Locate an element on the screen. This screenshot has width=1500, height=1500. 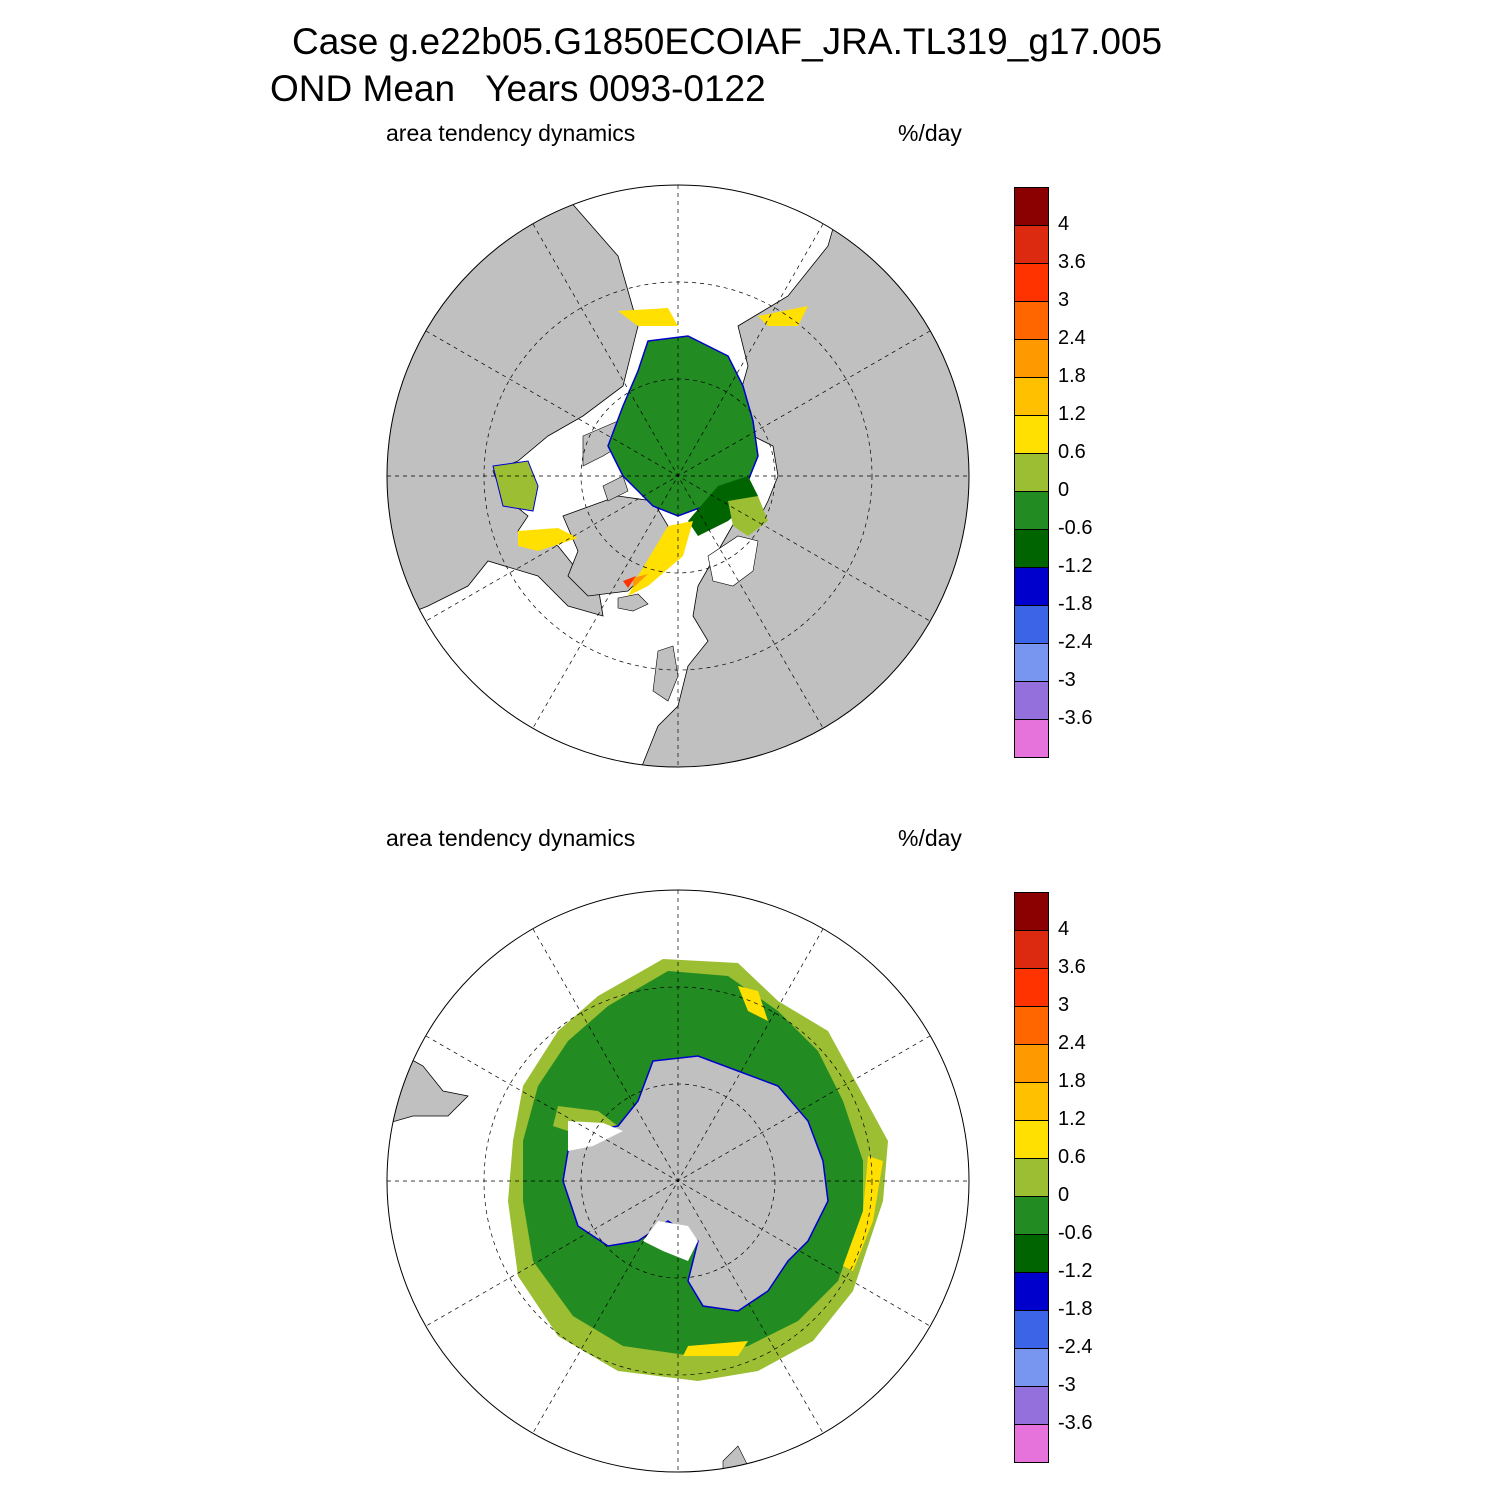
north-colorbar-tick-label: 1.8 is located at coordinates (1072, 376).